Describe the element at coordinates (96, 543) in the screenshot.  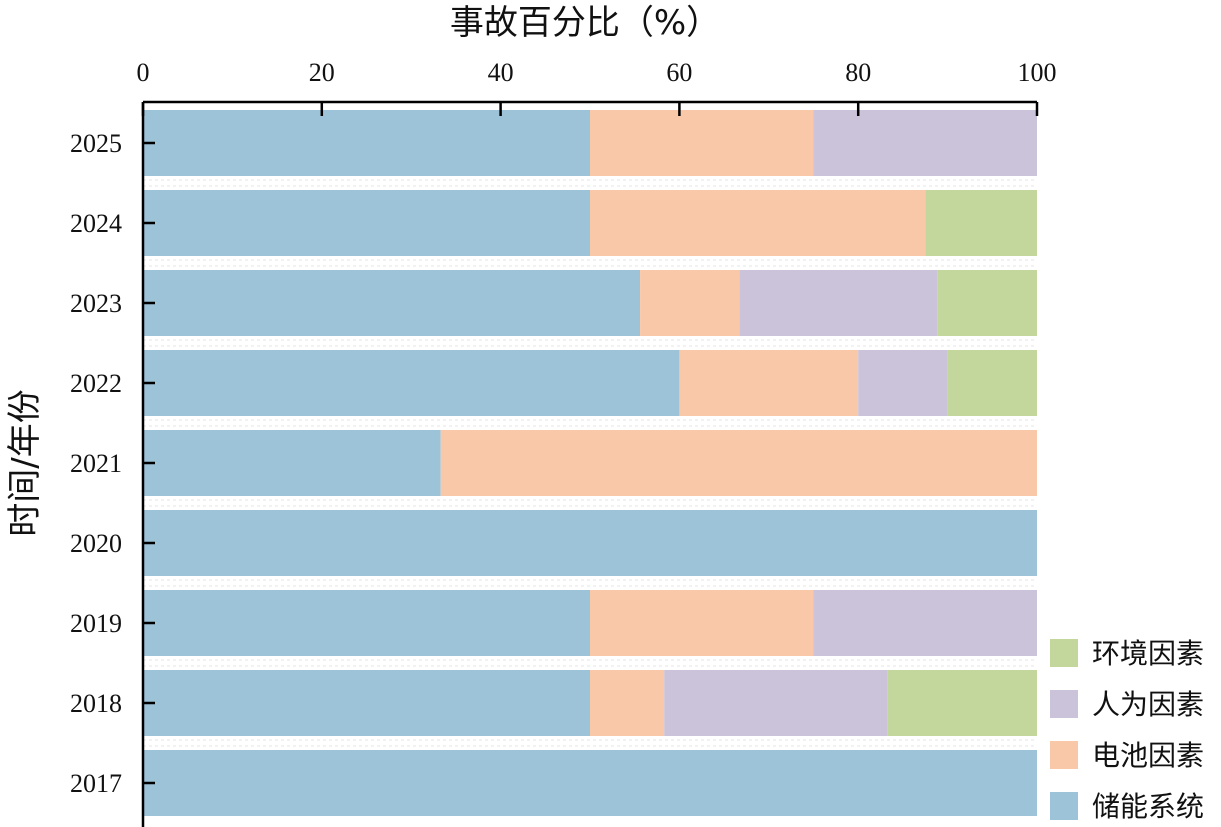
I see `y-tick-label: 2020` at that location.